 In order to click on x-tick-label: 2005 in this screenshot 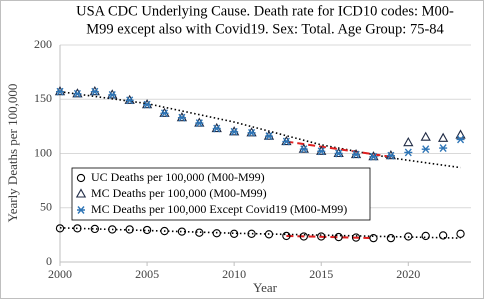, I will do `click(147, 274)`.